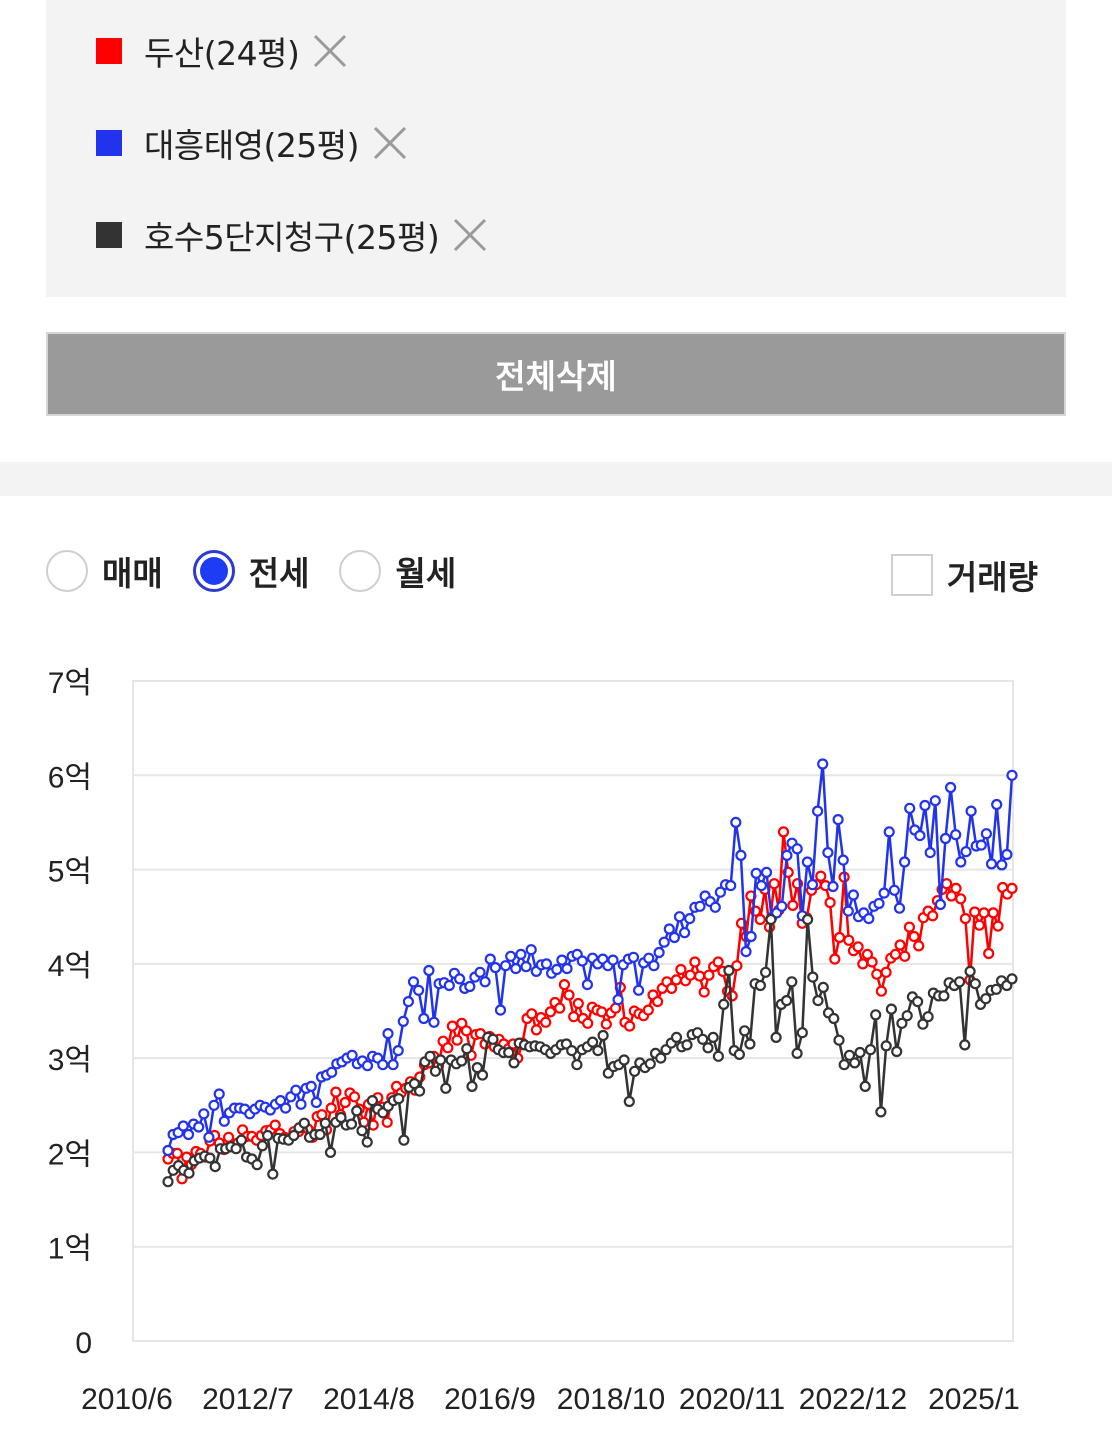 The image size is (1112, 1450). What do you see at coordinates (964, 575) in the screenshot?
I see `volume-toggle: 거래량` at bounding box center [964, 575].